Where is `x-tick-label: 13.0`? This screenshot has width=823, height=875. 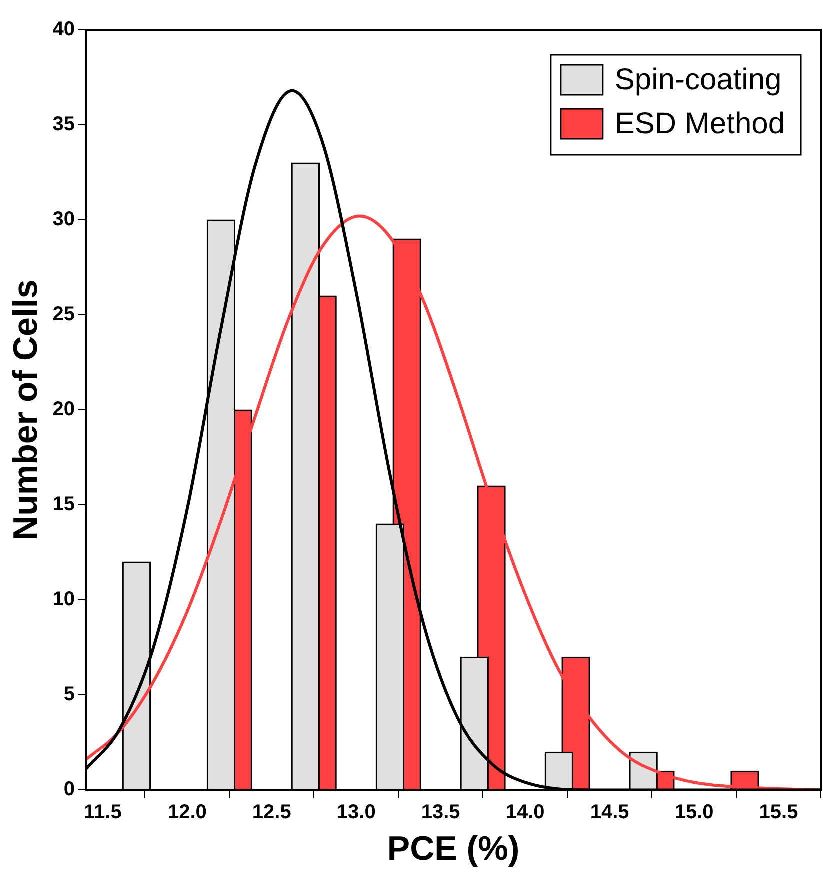 x-tick-label: 13.0 is located at coordinates (356, 813).